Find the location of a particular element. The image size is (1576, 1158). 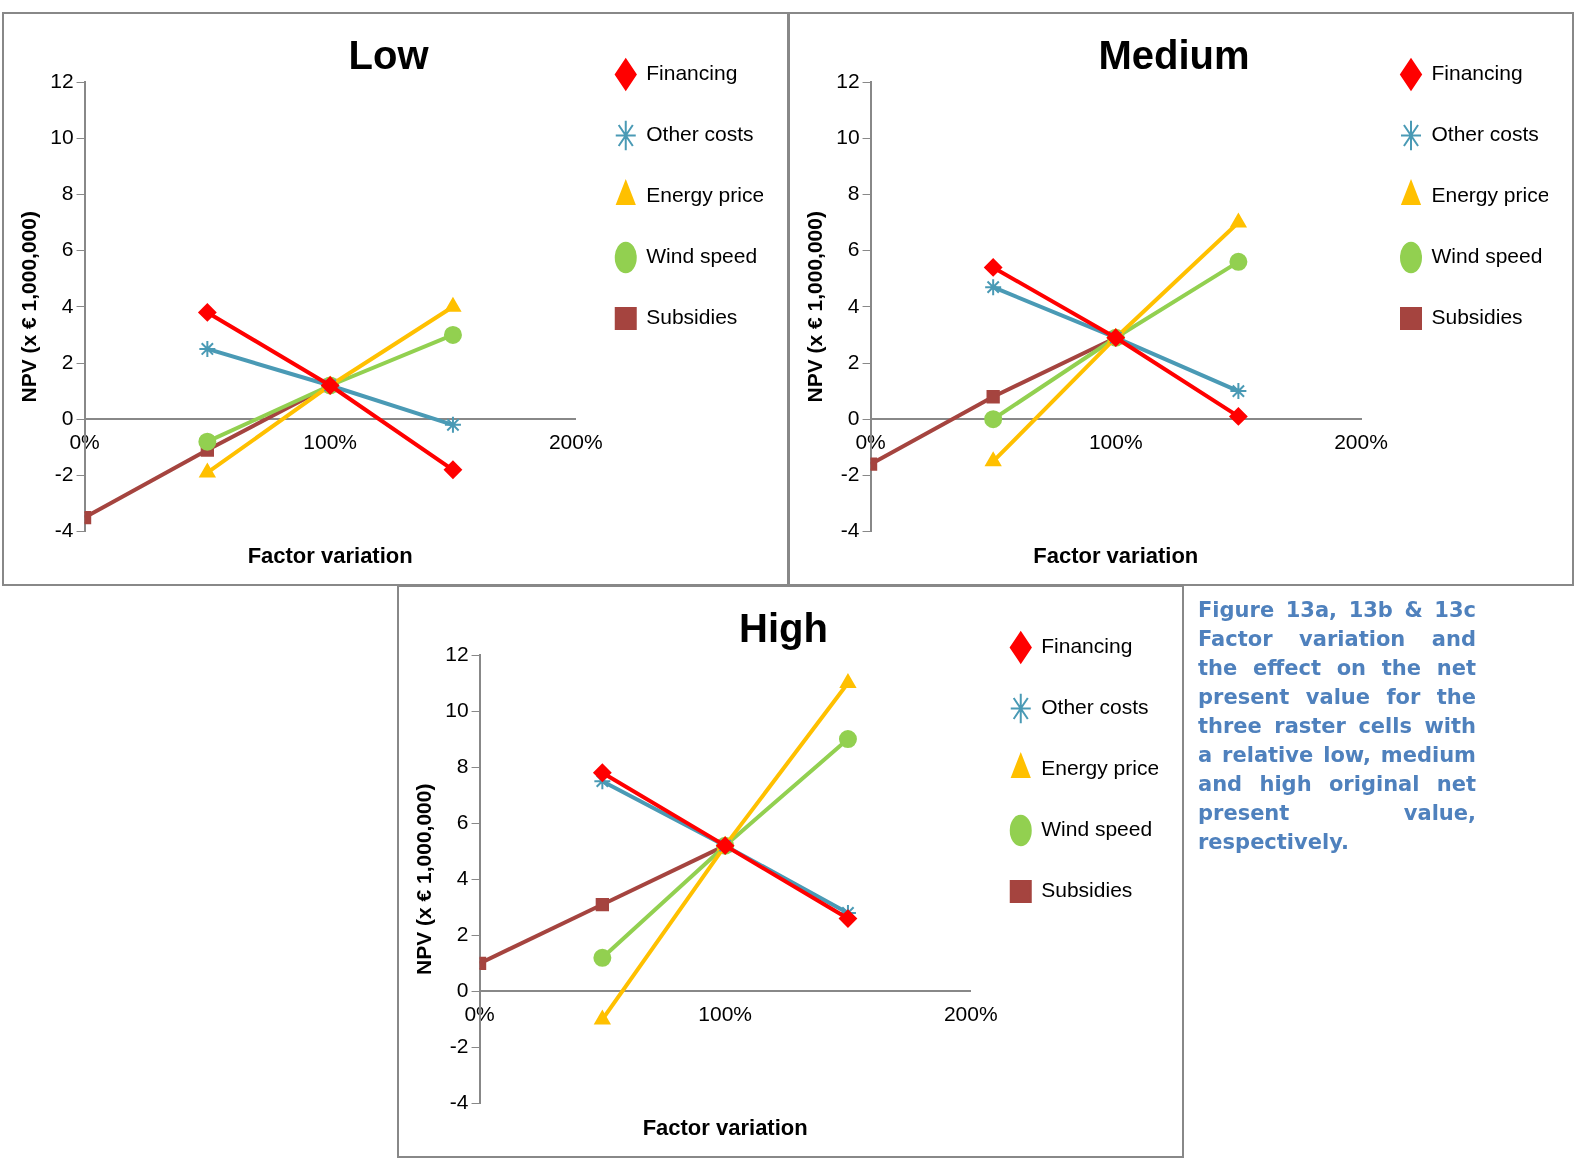

chart-title: Medium is located at coordinates (1174, 55).